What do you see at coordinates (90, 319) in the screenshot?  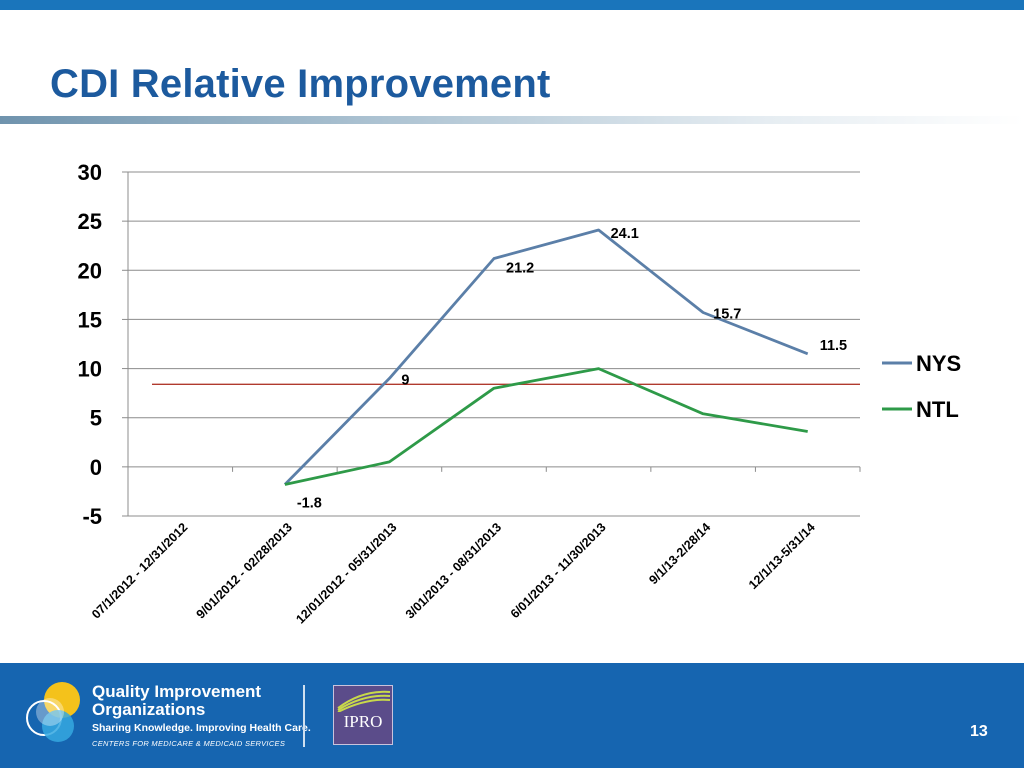 I see `y-tick-label: 15` at bounding box center [90, 319].